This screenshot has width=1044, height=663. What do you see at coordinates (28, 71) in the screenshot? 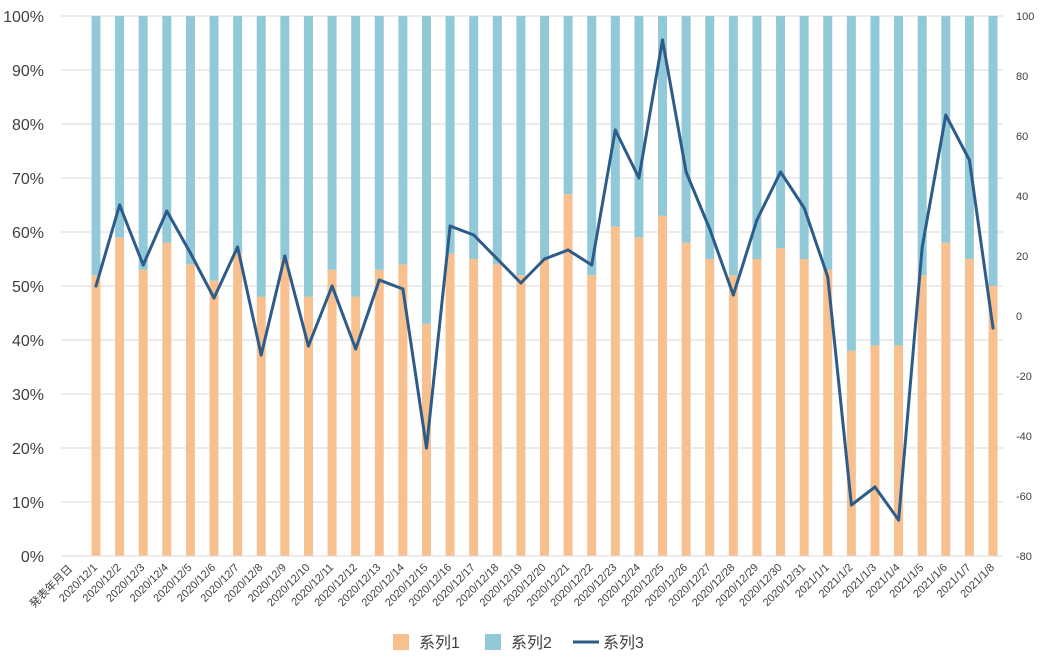
I see `y-left-tick-label: 90%` at bounding box center [28, 71].